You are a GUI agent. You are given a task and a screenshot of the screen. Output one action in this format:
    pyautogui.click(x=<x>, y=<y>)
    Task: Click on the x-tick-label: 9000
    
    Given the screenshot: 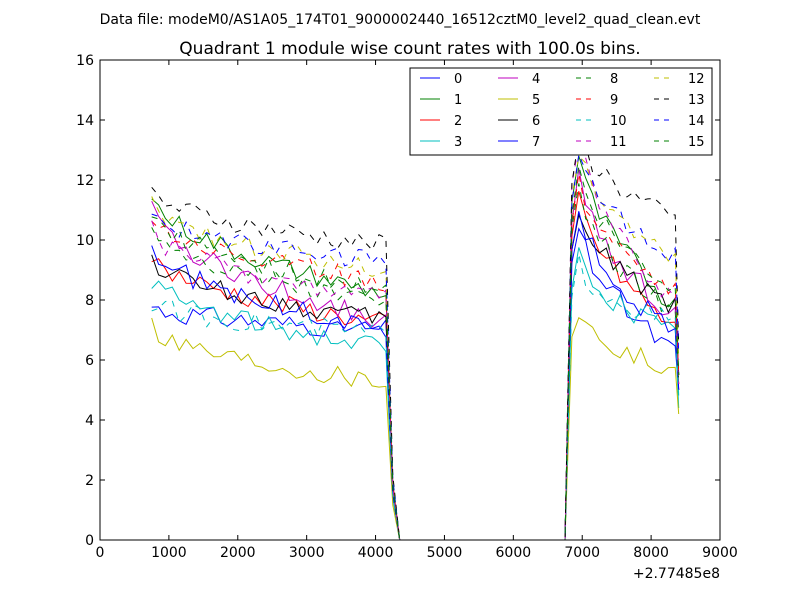 What is the action you would take?
    pyautogui.click(x=720, y=553)
    